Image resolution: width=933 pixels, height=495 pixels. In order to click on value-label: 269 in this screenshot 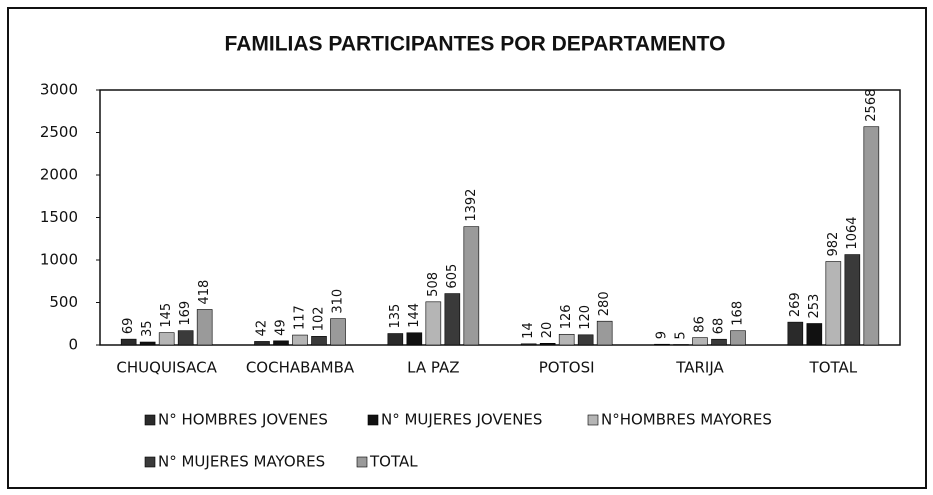, I will do `click(795, 304)`.